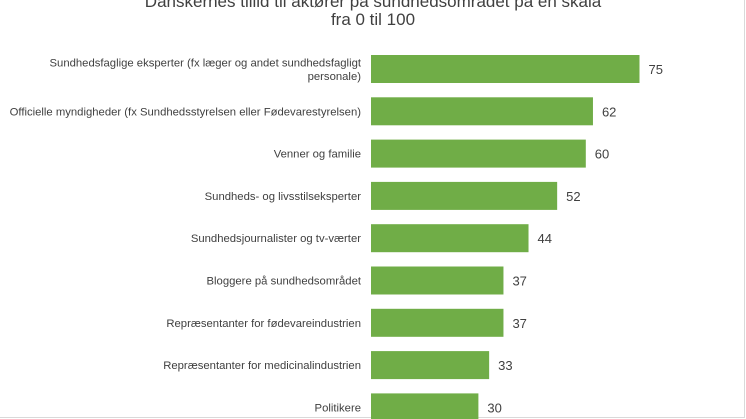  What do you see at coordinates (545, 238) in the screenshot?
I see `value-label-4: 44` at bounding box center [545, 238].